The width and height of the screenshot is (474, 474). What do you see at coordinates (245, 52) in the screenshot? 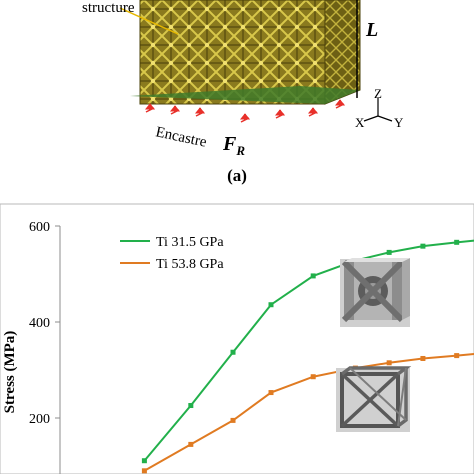
I see `lattice-structure-illustration` at bounding box center [245, 52].